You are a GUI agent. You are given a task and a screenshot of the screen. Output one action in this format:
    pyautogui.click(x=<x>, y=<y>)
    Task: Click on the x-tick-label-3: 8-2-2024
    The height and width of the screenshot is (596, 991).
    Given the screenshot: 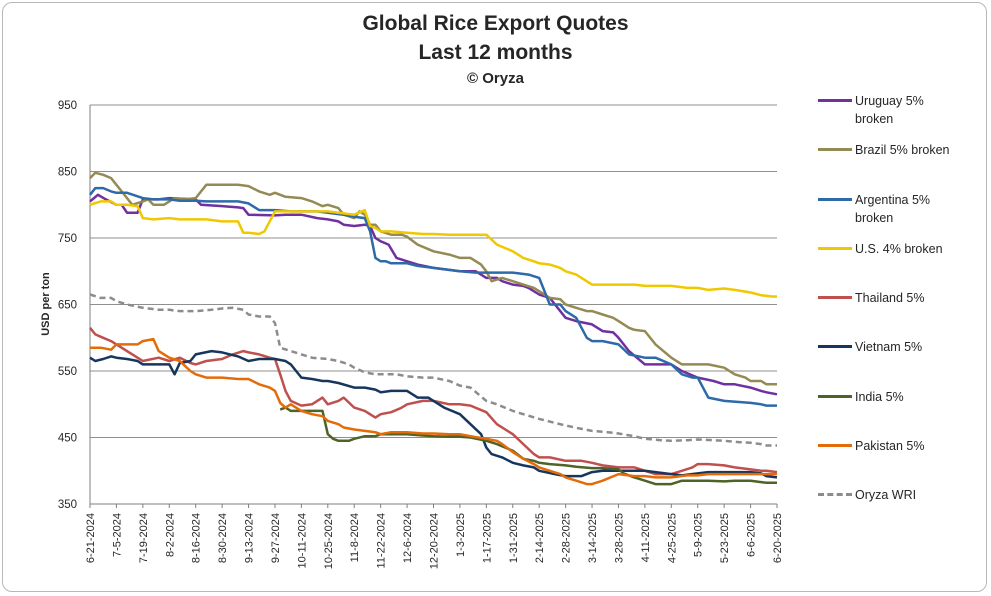 What is the action you would take?
    pyautogui.click(x=170, y=535)
    